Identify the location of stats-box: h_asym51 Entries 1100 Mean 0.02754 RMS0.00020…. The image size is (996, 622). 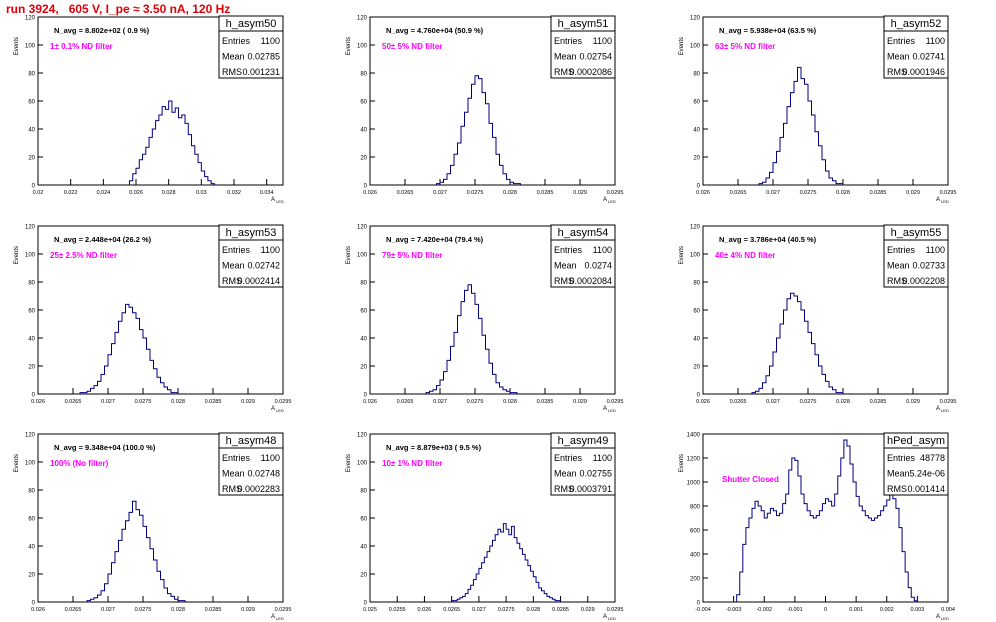
(583, 47).